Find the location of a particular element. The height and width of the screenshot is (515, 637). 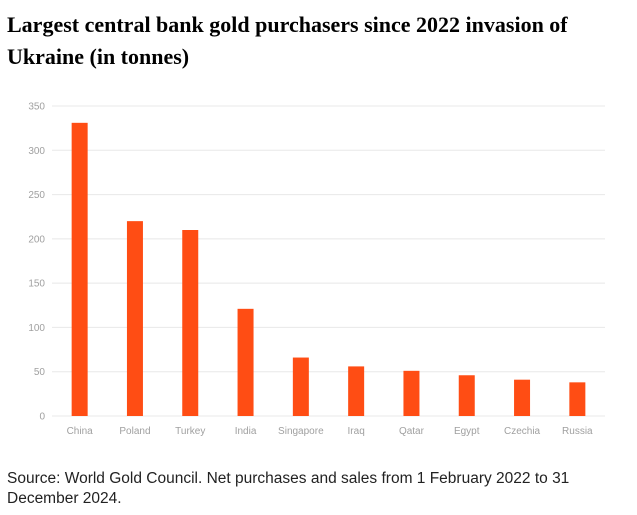

bar-czechia is located at coordinates (522, 397).